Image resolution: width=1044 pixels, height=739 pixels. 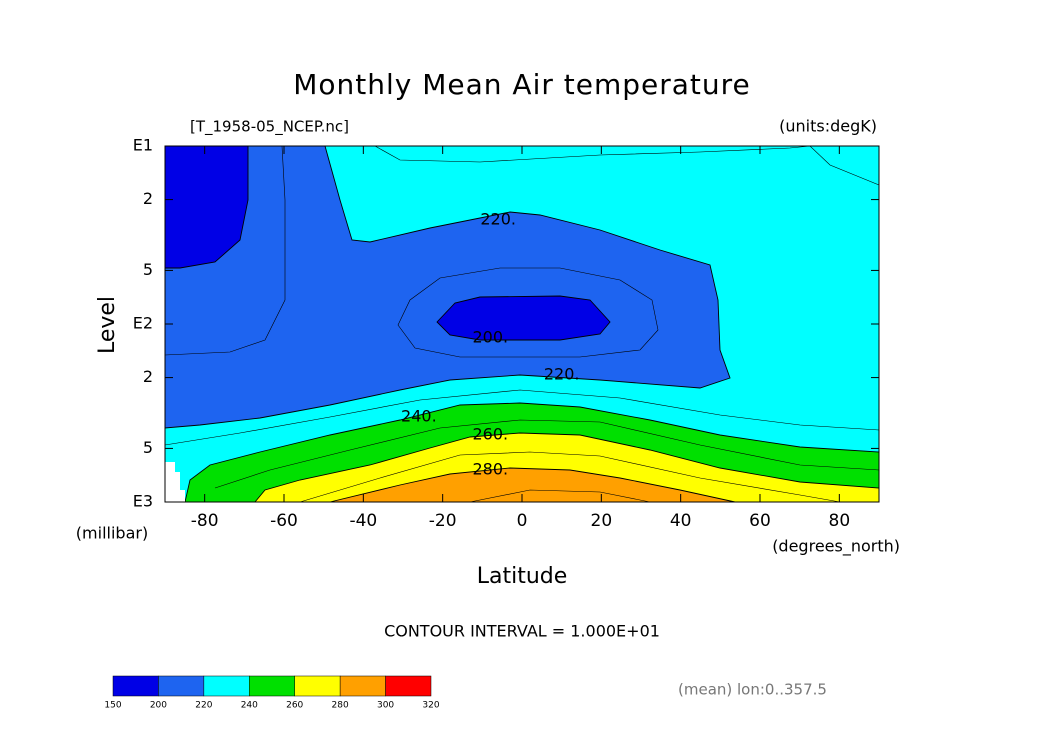 I want to click on x-tick-label: -80, so click(x=205, y=521).